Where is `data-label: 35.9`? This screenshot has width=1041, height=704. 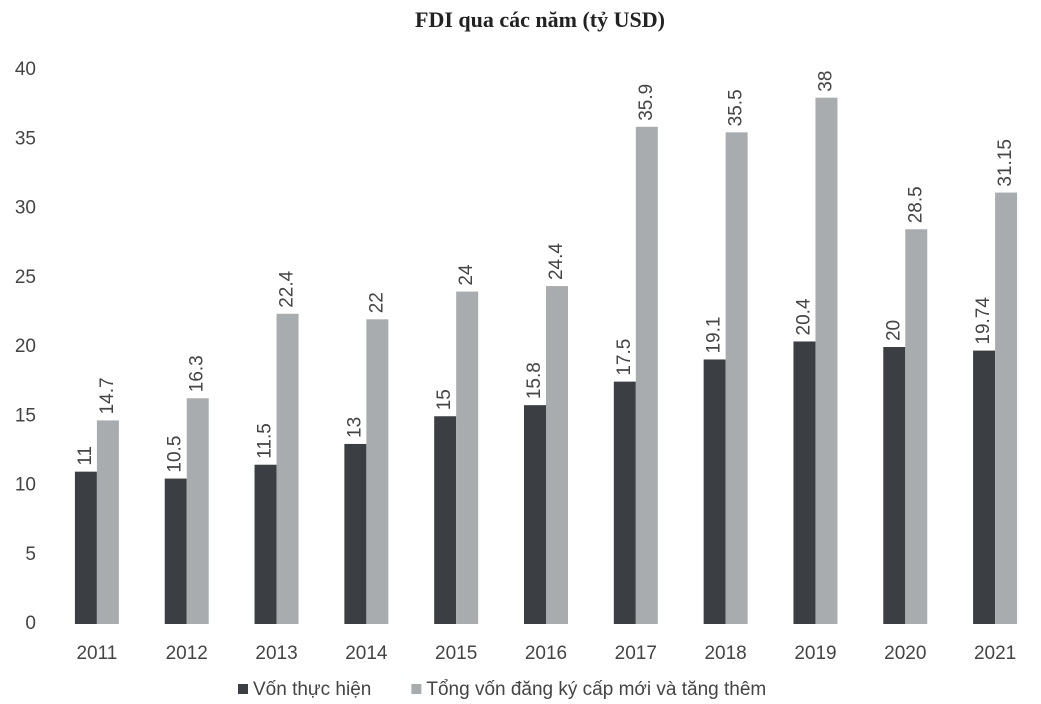
data-label: 35.9 is located at coordinates (646, 102).